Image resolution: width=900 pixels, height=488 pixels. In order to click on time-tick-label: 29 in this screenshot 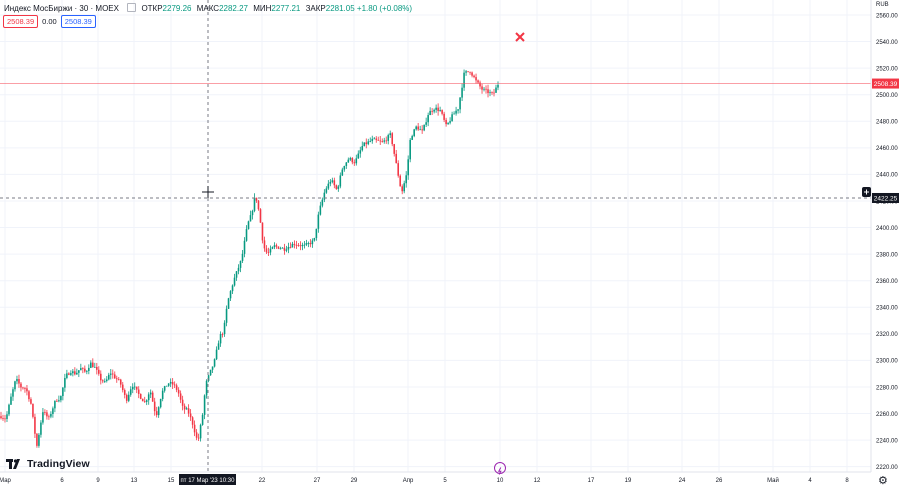, I will do `click(354, 481)`.